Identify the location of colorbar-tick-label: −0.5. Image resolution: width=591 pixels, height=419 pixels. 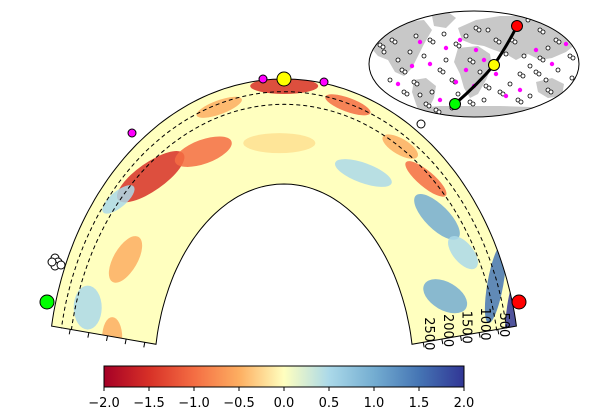
(239, 403).